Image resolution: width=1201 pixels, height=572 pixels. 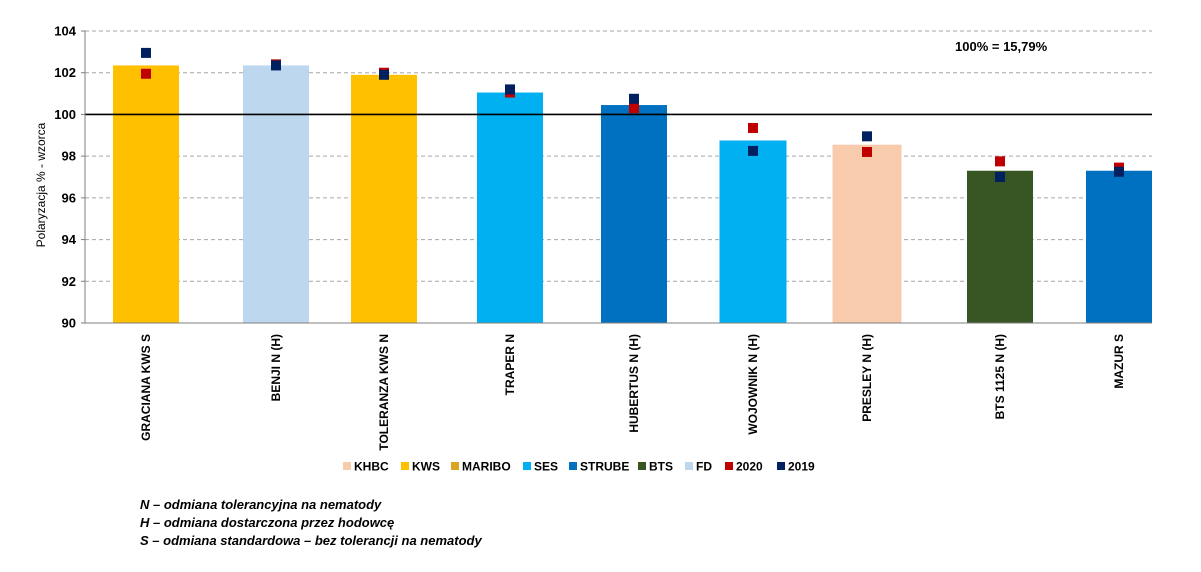 What do you see at coordinates (261, 504) in the screenshot?
I see `footnote-n: N – odmiana tolerancyjna na nematody` at bounding box center [261, 504].